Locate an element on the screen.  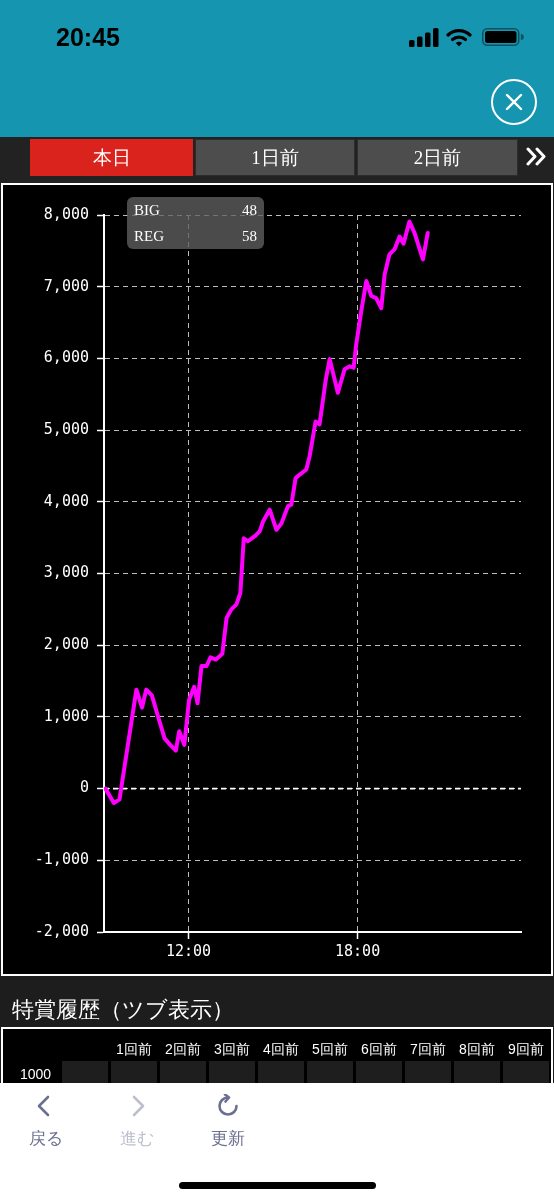
x-tick-label: 18:00 is located at coordinates (358, 950).